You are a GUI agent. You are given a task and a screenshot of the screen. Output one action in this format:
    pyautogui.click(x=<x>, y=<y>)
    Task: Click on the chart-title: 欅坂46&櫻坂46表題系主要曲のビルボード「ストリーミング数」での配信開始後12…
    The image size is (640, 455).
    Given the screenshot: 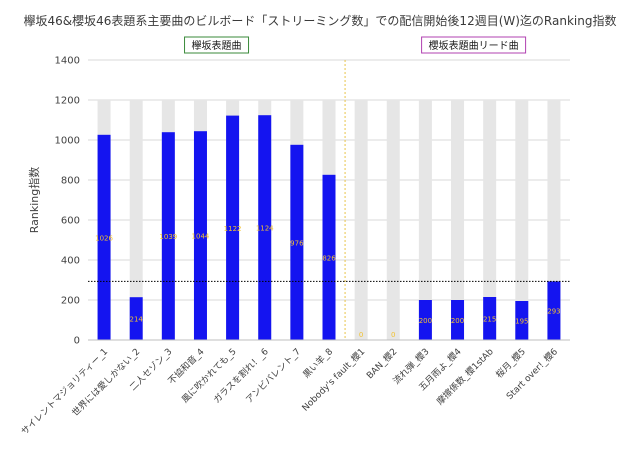 What is the action you would take?
    pyautogui.click(x=320, y=20)
    